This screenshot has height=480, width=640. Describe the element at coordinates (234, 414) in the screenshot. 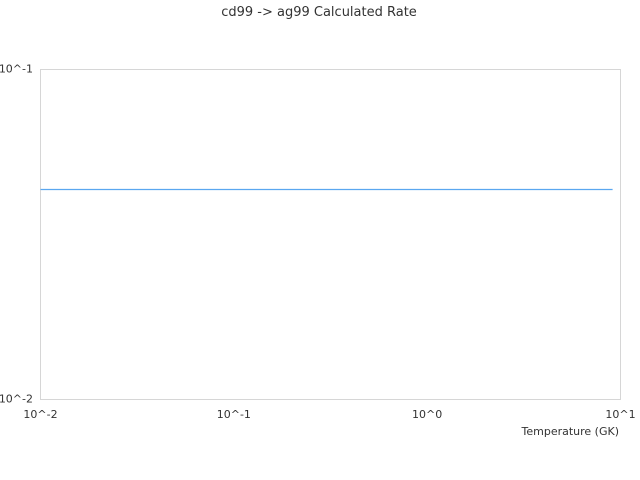

I see `x-tick-label: 10^-1` at that location.